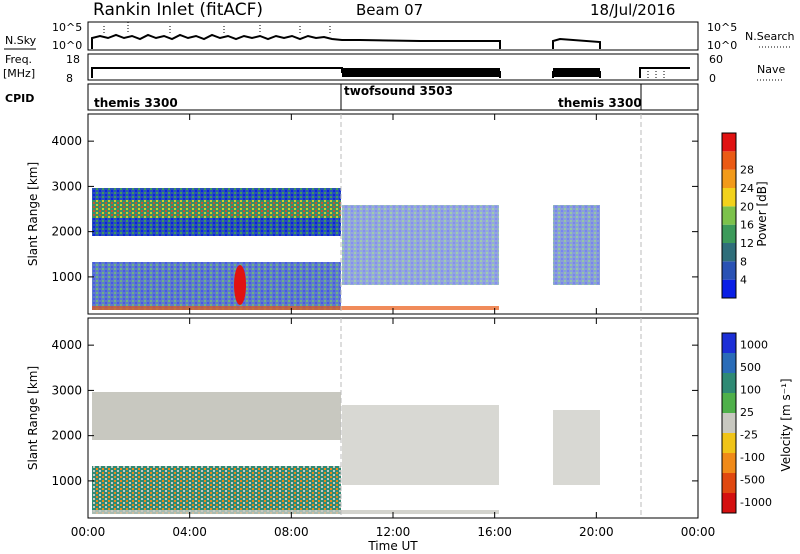 The image size is (800, 554). Describe the element at coordinates (295, 308) in the screenshot. I see `power-ground-line` at that location.